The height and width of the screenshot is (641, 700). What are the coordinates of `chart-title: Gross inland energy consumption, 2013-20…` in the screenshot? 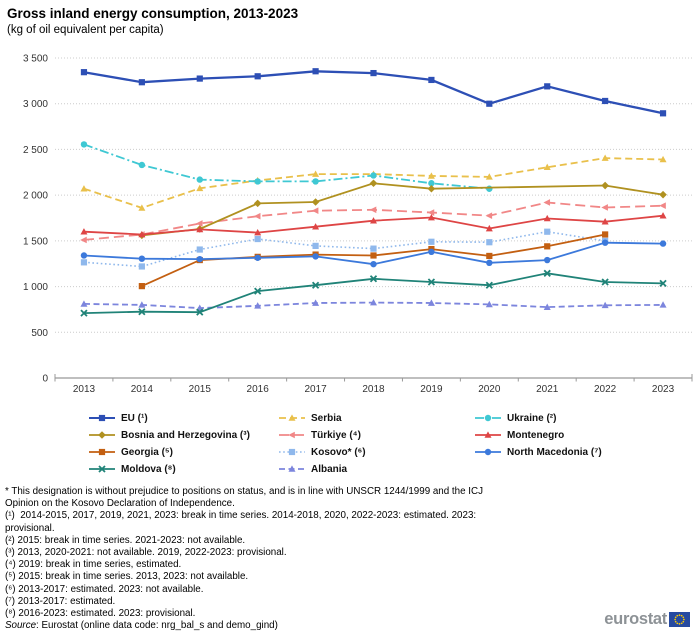 It's located at (153, 13).